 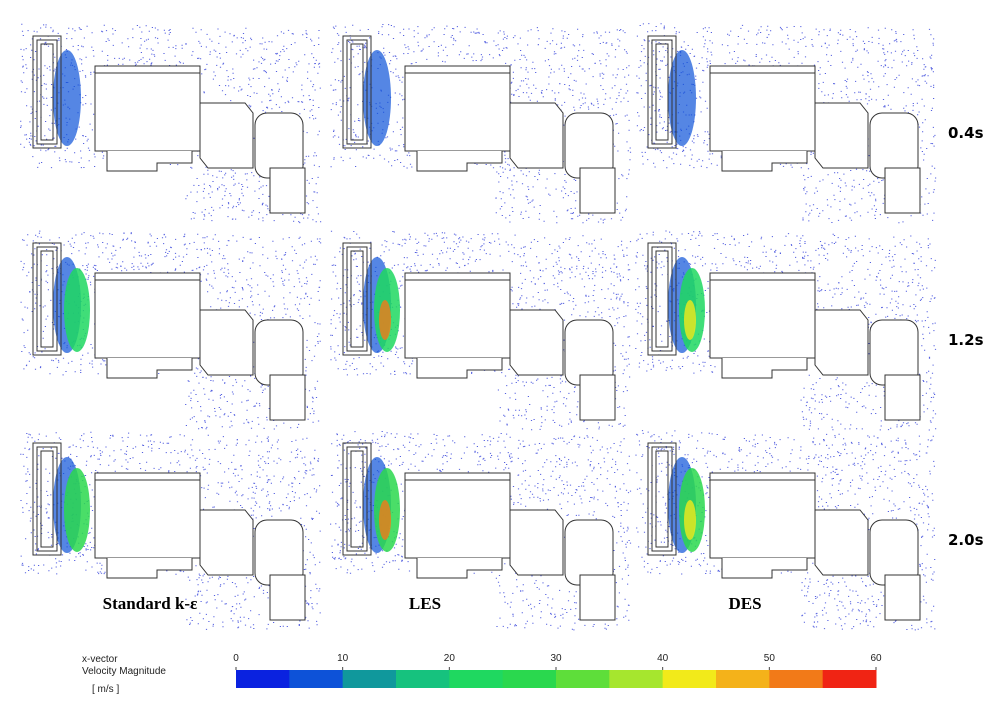 I want to click on column-label: Standard k-ε, so click(x=150, y=603).